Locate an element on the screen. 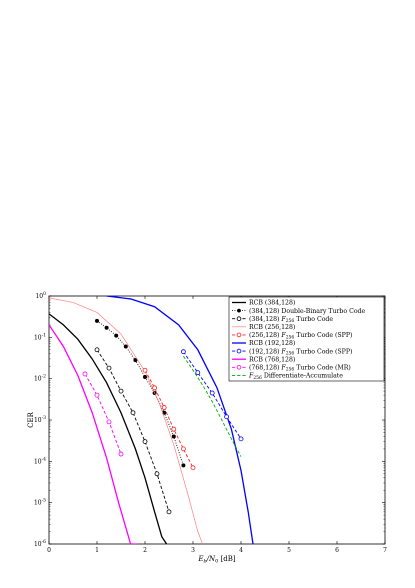 Image resolution: width=415 pixels, height=588 pixels. x-tick-label: 3 is located at coordinates (193, 550).